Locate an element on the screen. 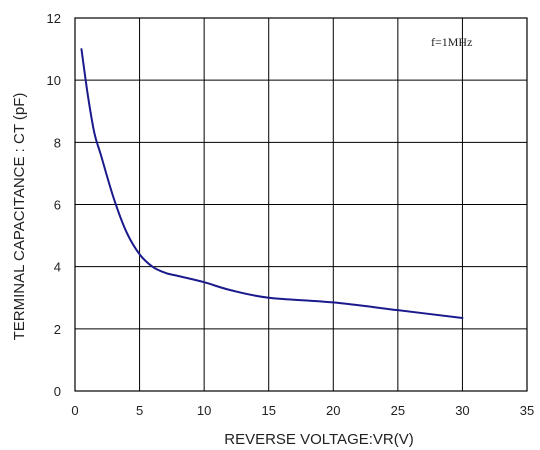  x-tick-label: 0 is located at coordinates (74, 410).